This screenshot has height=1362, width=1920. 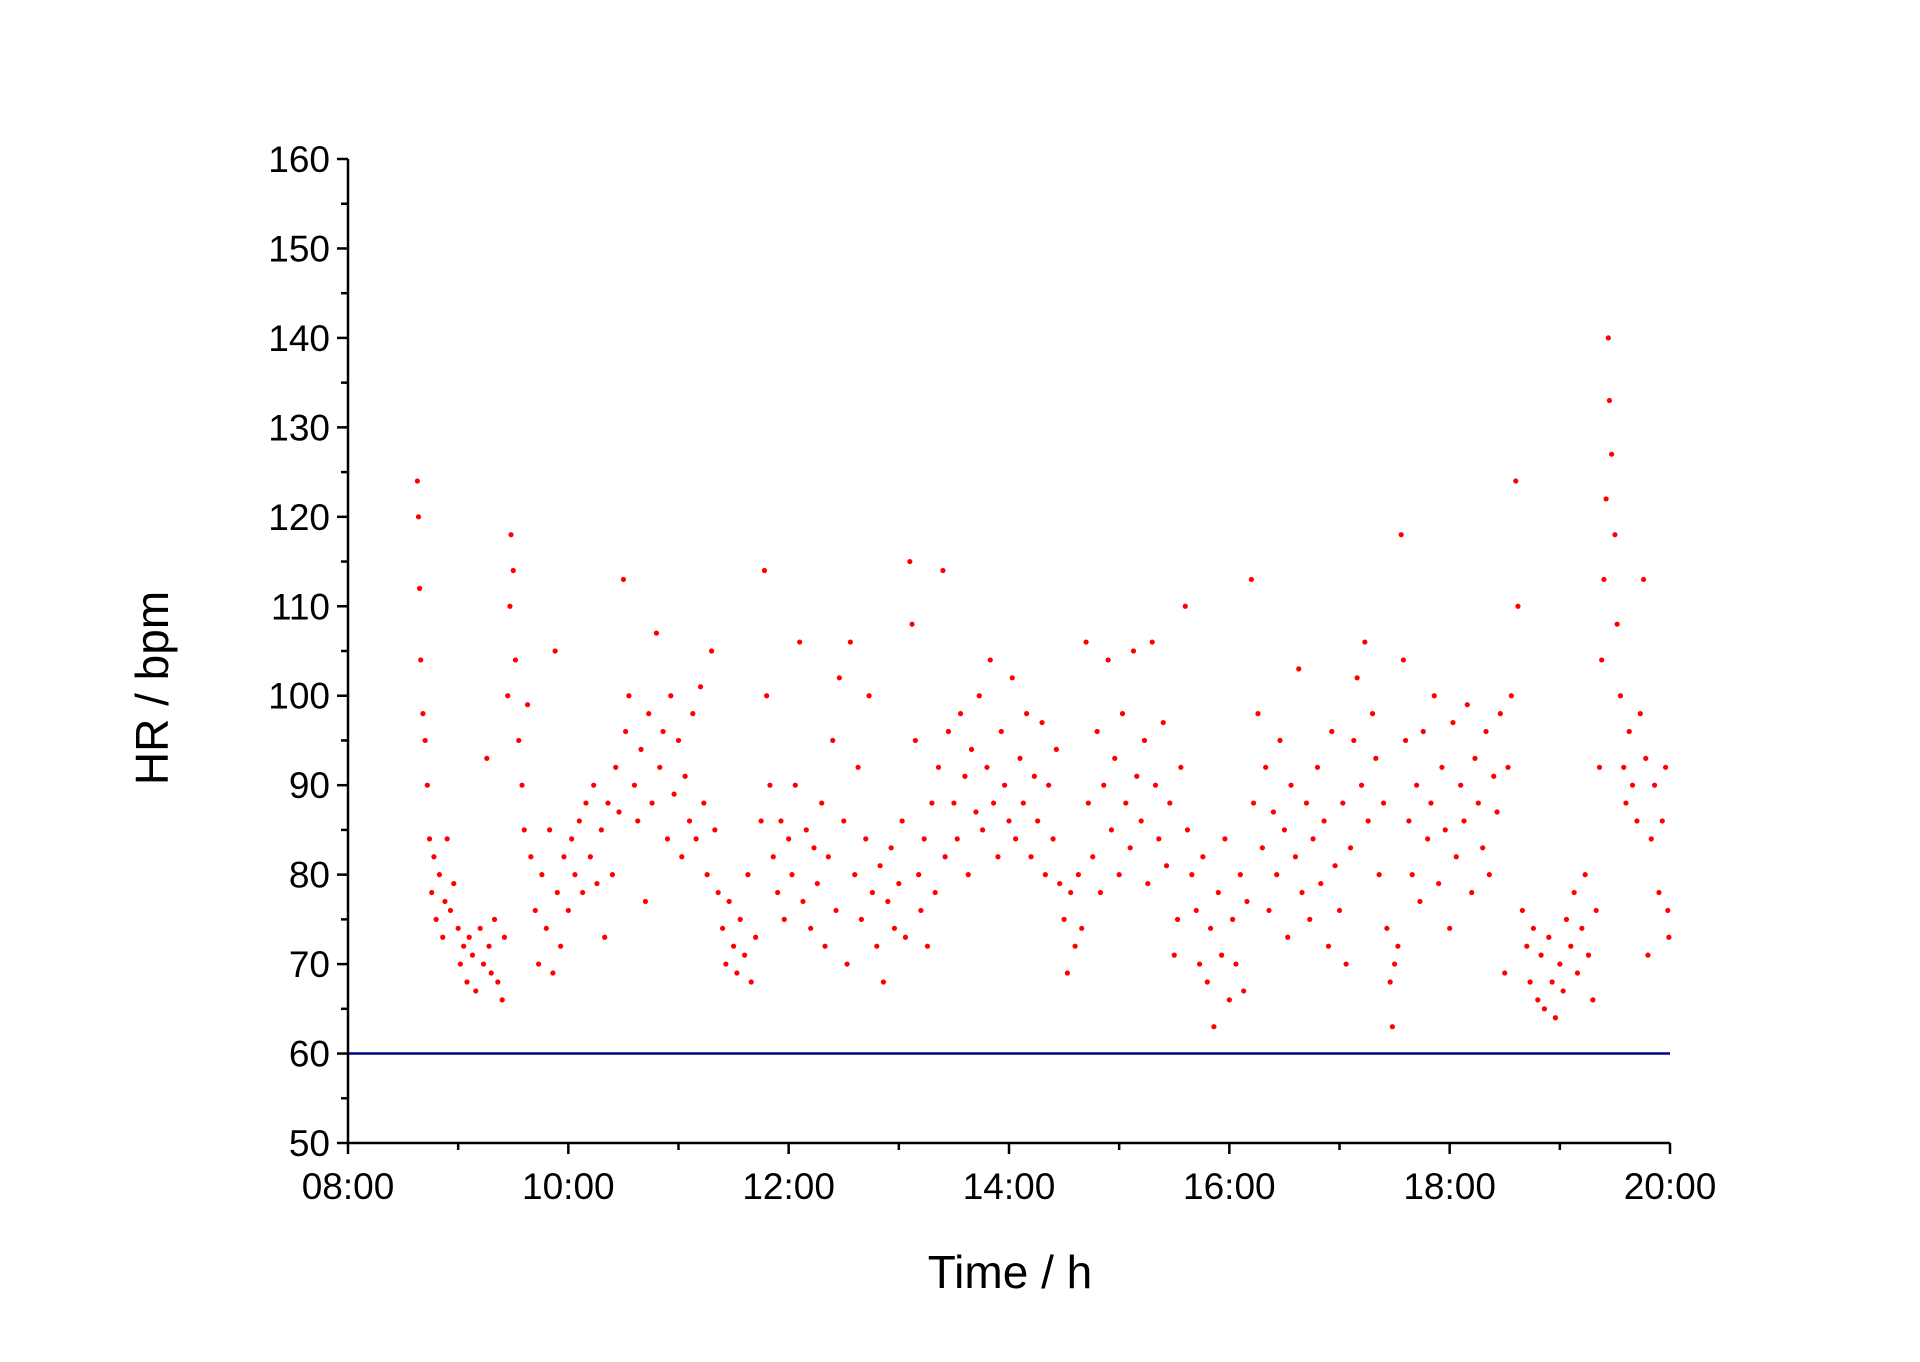 What do you see at coordinates (309, 1143) in the screenshot?
I see `y-tick-label: 50` at bounding box center [309, 1143].